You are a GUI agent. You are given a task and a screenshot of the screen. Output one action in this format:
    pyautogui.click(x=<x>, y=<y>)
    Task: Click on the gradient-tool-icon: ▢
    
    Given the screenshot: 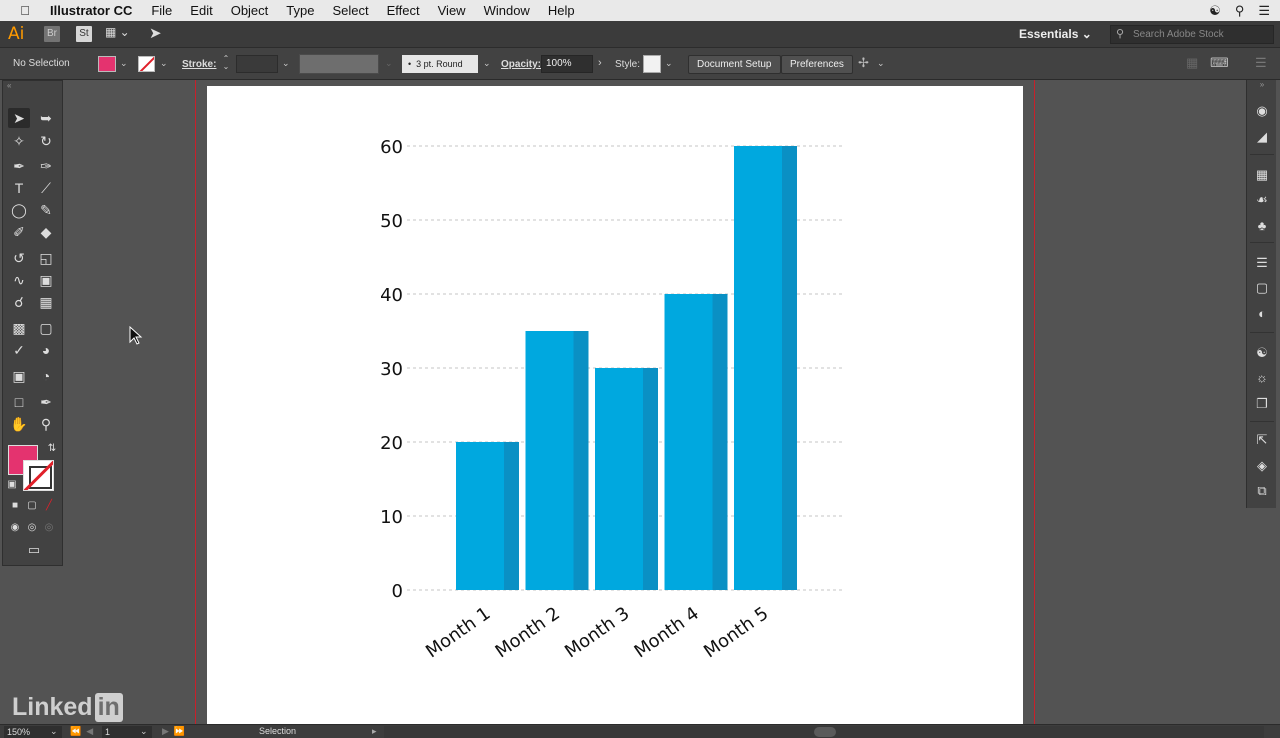 What is the action you would take?
    pyautogui.click(x=46, y=328)
    